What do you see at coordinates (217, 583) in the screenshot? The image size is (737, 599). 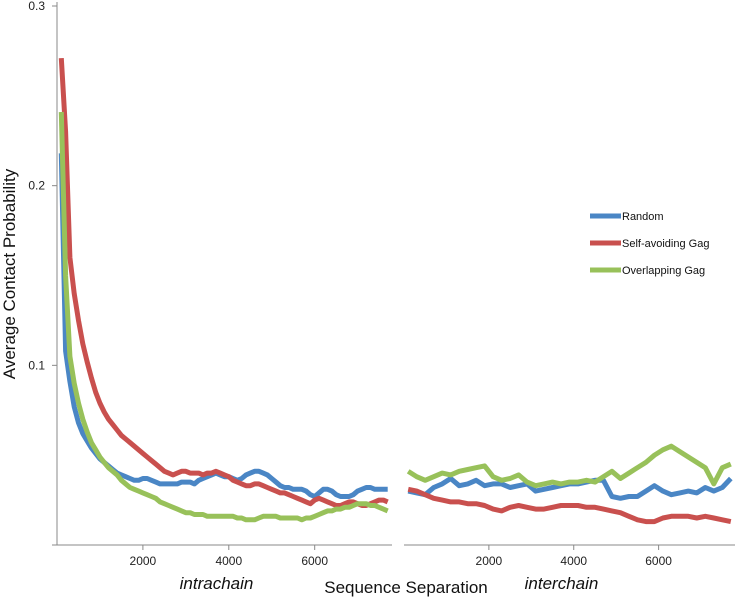 I see `intrachain-panel-label: intrachain` at bounding box center [217, 583].